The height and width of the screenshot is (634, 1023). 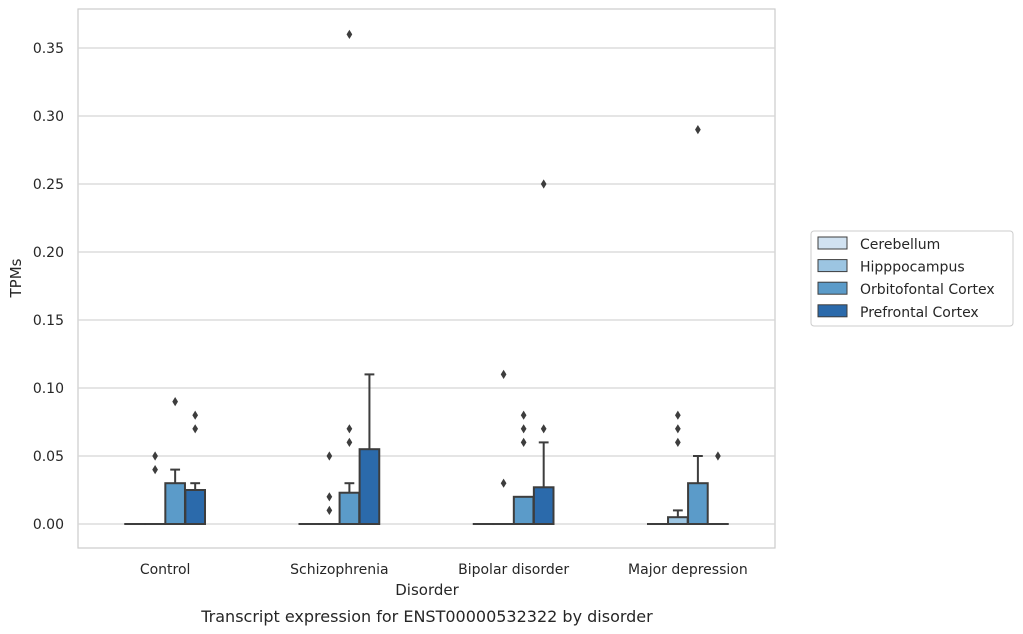 I want to click on y-axis-label: TPMs, so click(x=16, y=278).